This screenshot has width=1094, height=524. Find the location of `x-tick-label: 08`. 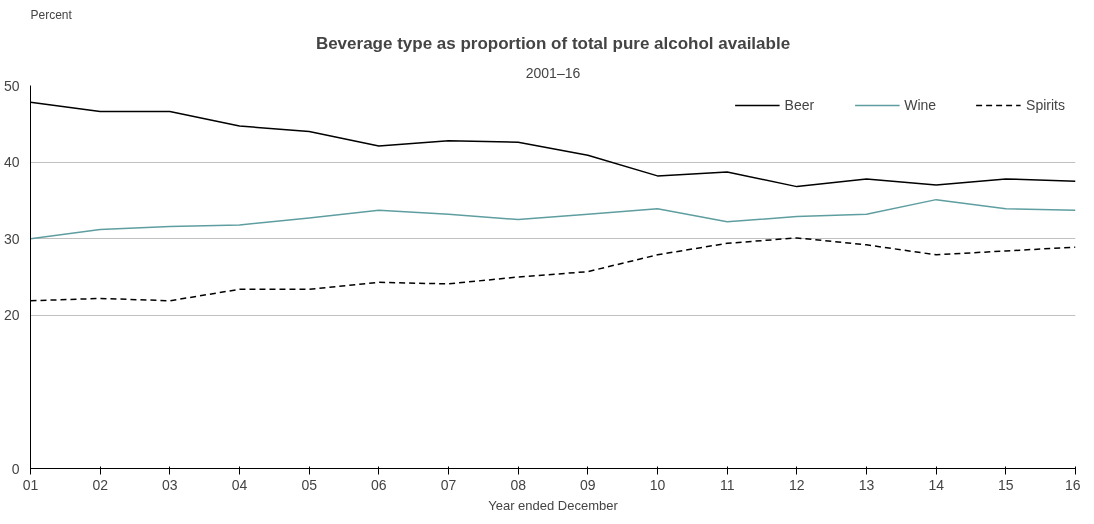

x-tick-label: 08 is located at coordinates (518, 484).